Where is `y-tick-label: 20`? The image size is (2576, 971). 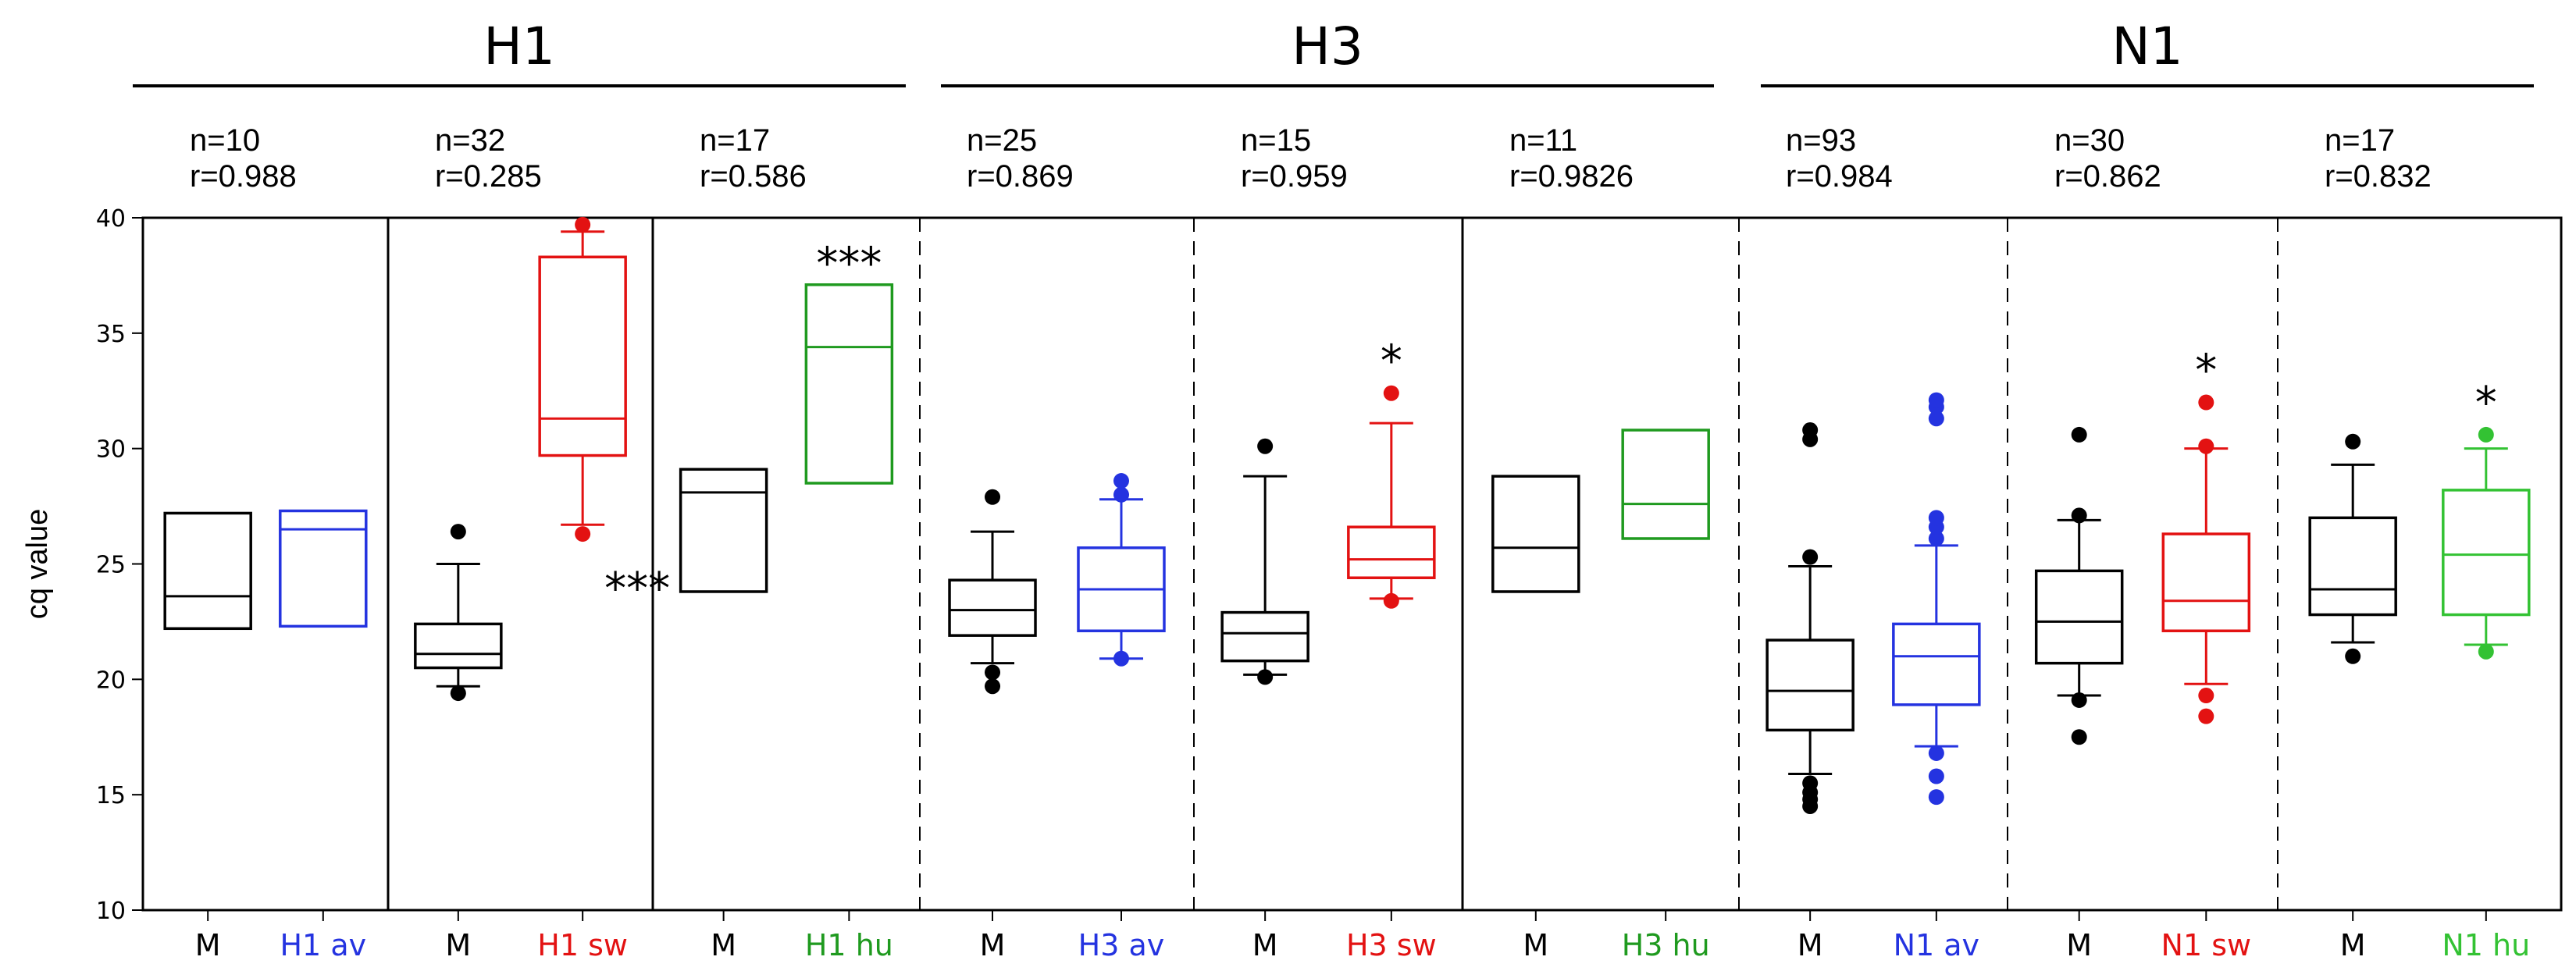
y-tick-label: 20 is located at coordinates (111, 680).